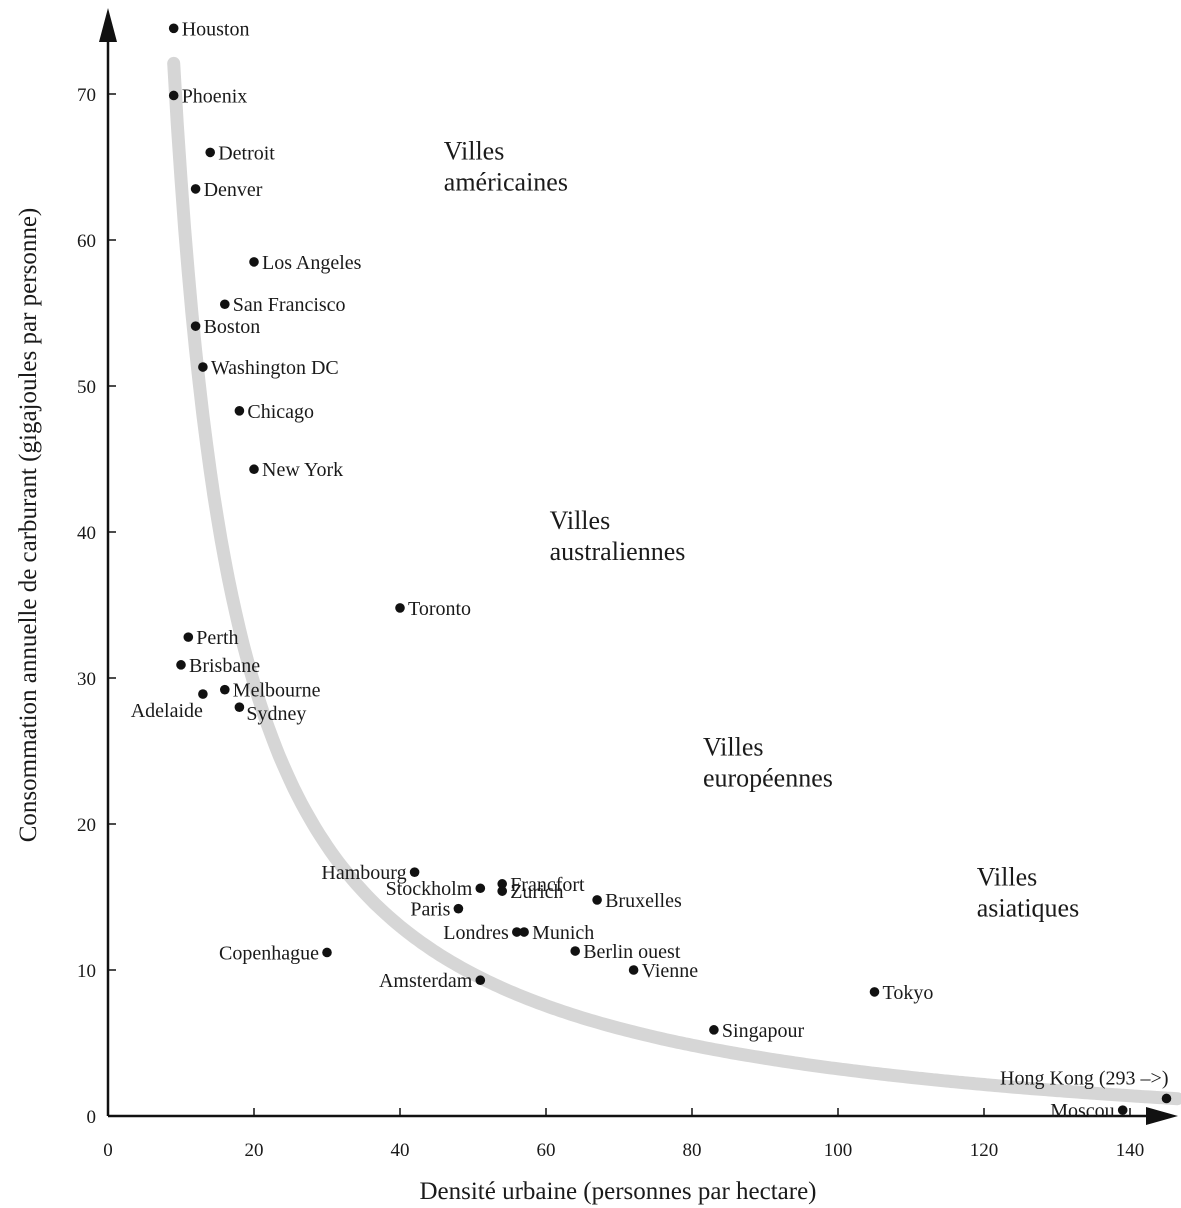 This screenshot has height=1208, width=1181. I want to click on point-label: Francfort, so click(547, 885).